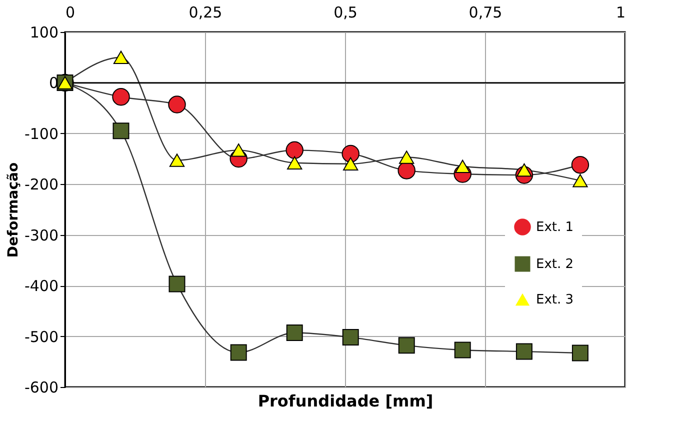 The image size is (680, 433). What do you see at coordinates (346, 13) in the screenshot?
I see `x-tick-label: 0,5` at bounding box center [346, 13].